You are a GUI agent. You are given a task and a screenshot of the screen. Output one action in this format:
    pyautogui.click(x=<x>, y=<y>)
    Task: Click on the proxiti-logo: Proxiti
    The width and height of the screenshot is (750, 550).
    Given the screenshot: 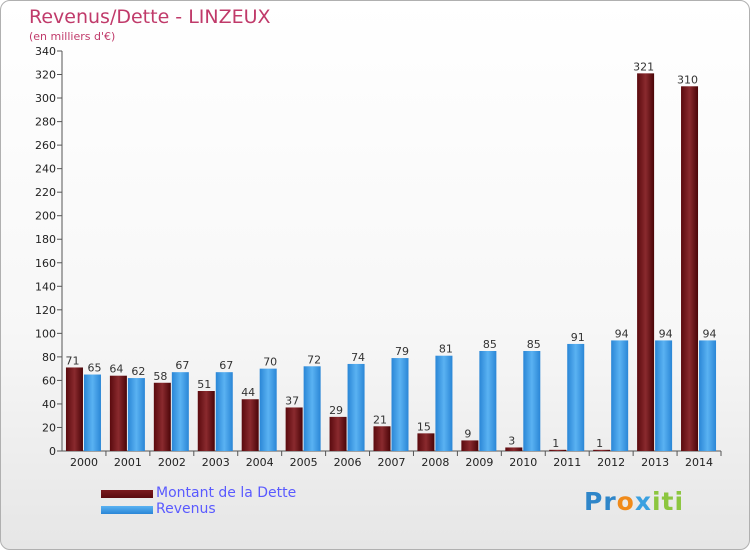 What is the action you would take?
    pyautogui.click(x=634, y=501)
    